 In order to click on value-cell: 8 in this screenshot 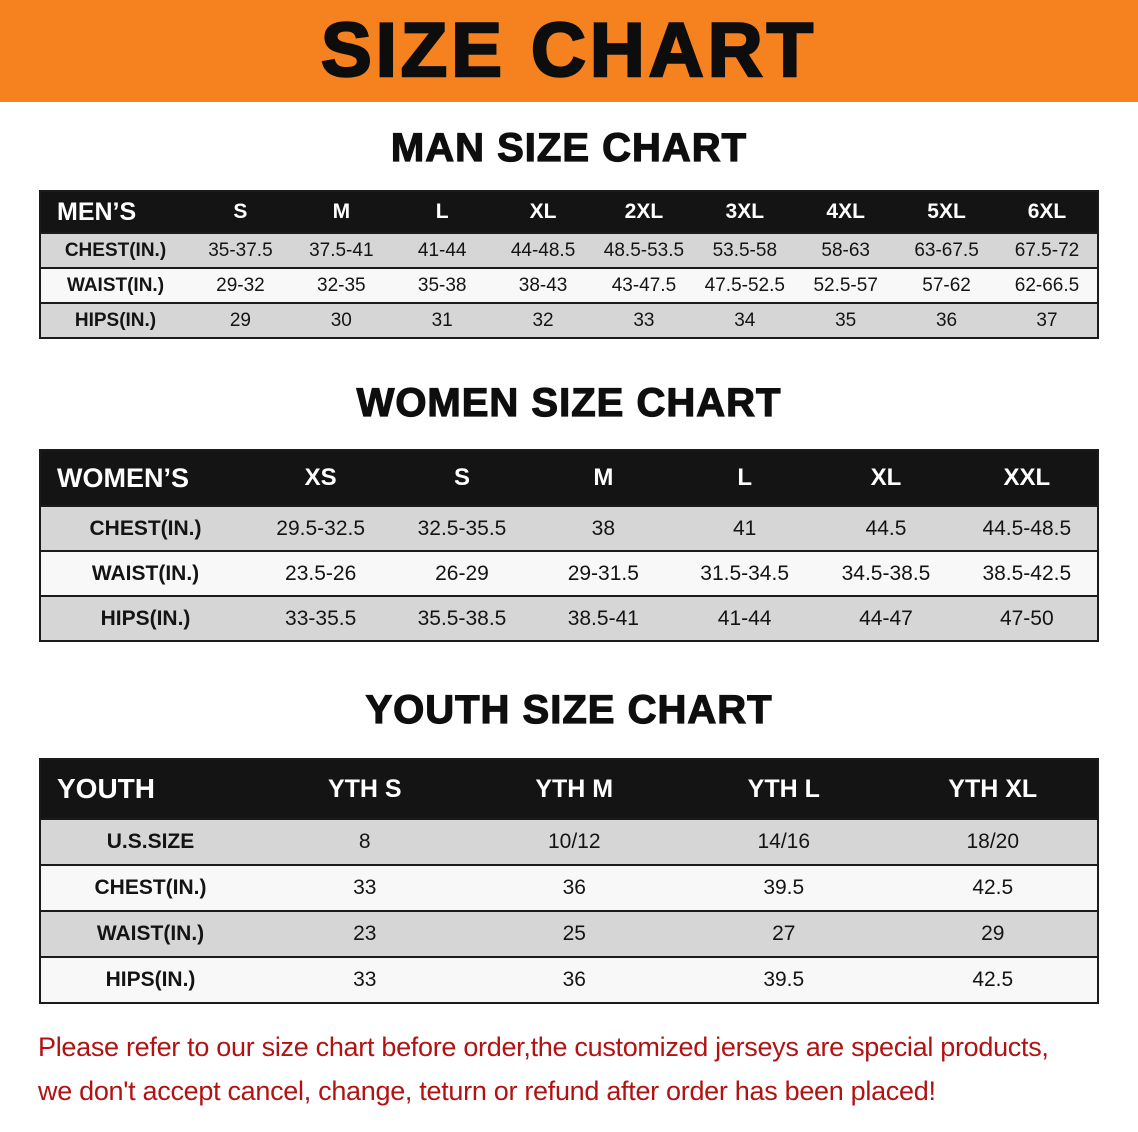, I will do `click(365, 841)`.